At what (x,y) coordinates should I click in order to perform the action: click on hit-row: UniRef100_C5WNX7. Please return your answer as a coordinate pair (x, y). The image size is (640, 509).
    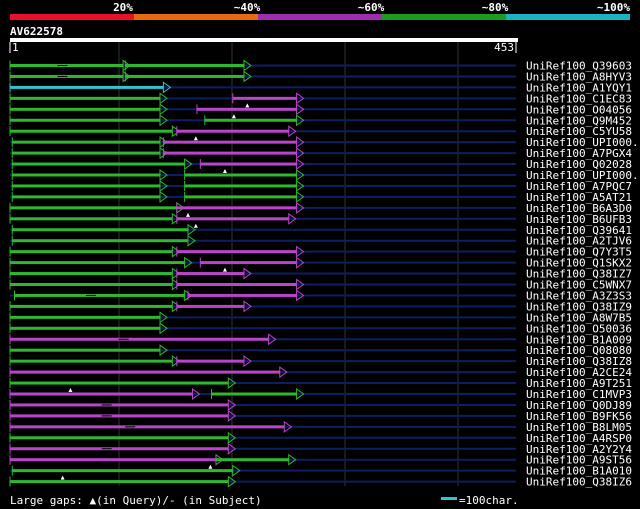
    Looking at the image, I should click on (320, 285).